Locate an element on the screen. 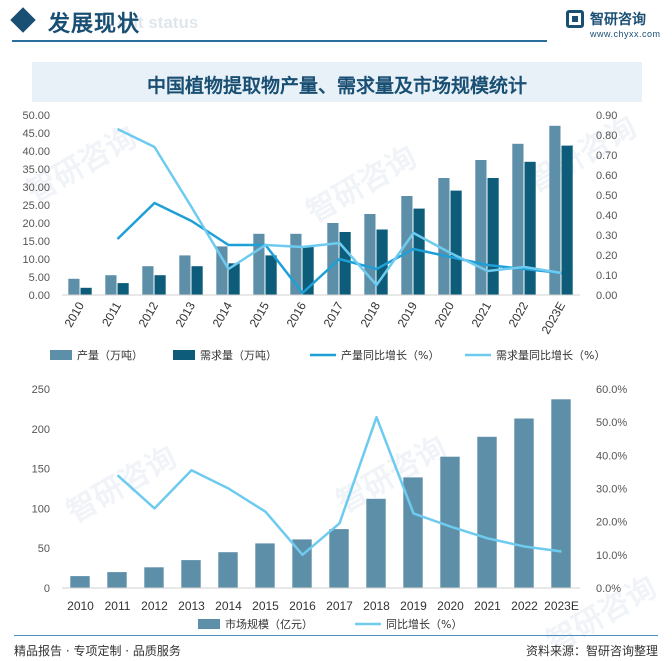 The image size is (672, 661). y-right-tick-label: 0.20 is located at coordinates (606, 256).